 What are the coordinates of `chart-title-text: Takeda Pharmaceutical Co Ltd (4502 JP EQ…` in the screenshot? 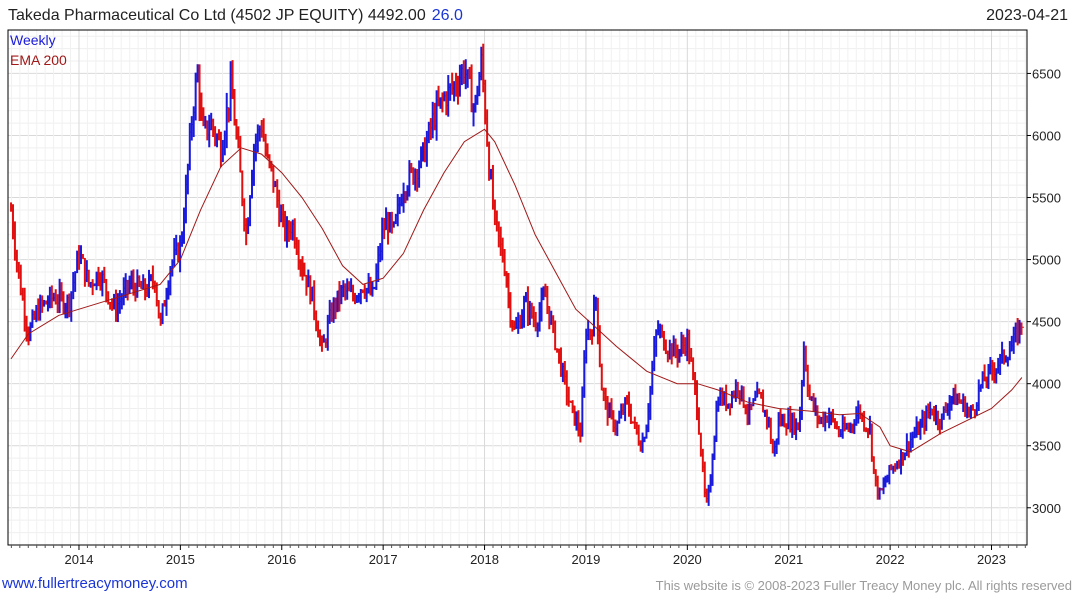 It's located at (217, 15).